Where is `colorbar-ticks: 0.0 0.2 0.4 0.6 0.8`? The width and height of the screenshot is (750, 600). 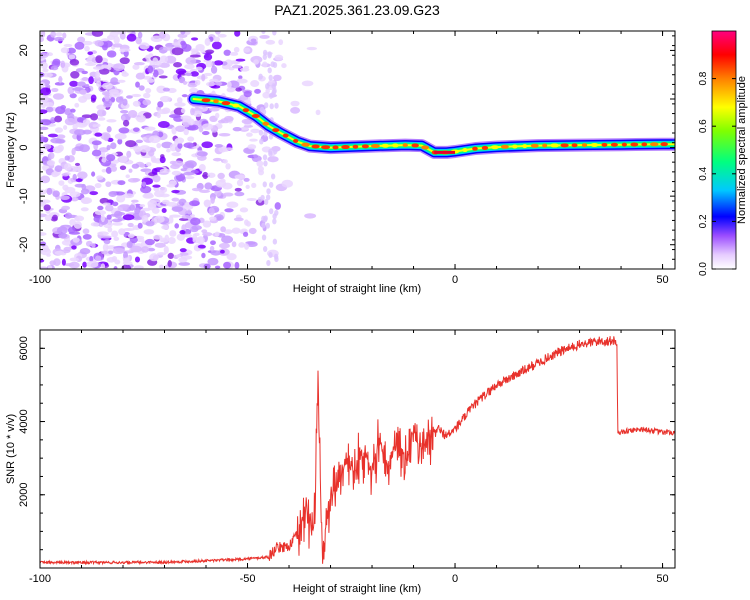
colorbar-ticks: 0.0 0.2 0.4 0.6 0.8 is located at coordinates (717, 173).